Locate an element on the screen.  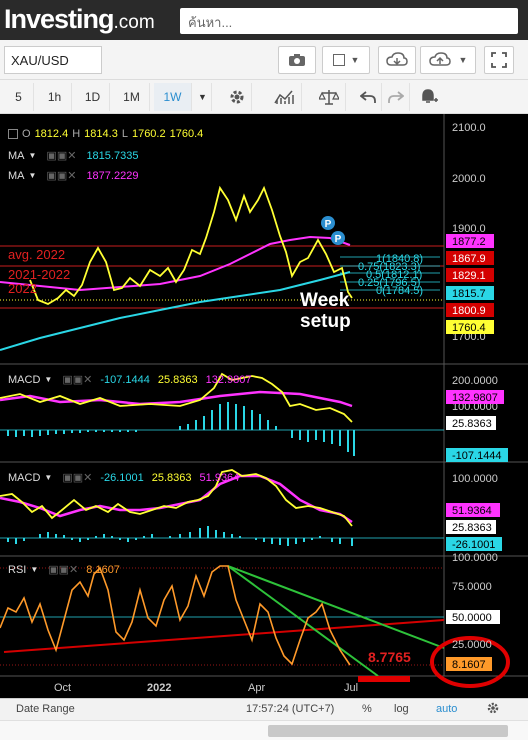
camera-button is located at coordinates (297, 60).